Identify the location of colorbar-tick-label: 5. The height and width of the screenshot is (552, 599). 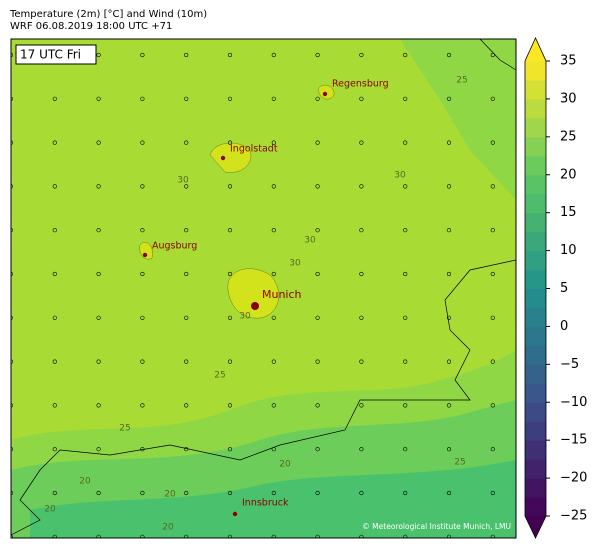
(564, 288).